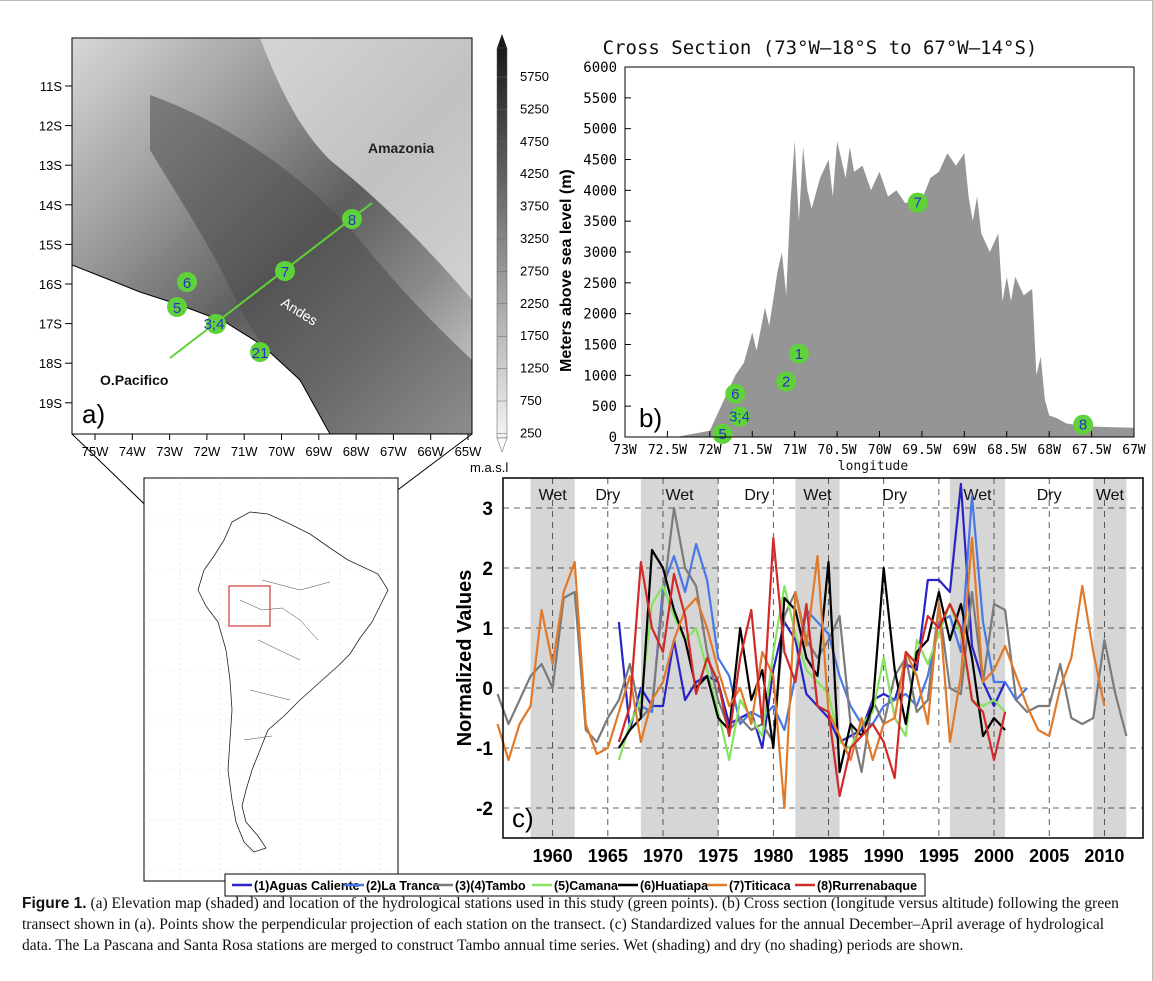  Describe the element at coordinates (534, 270) in the screenshot. I see `colorbar-tick-label: 2750` at that location.